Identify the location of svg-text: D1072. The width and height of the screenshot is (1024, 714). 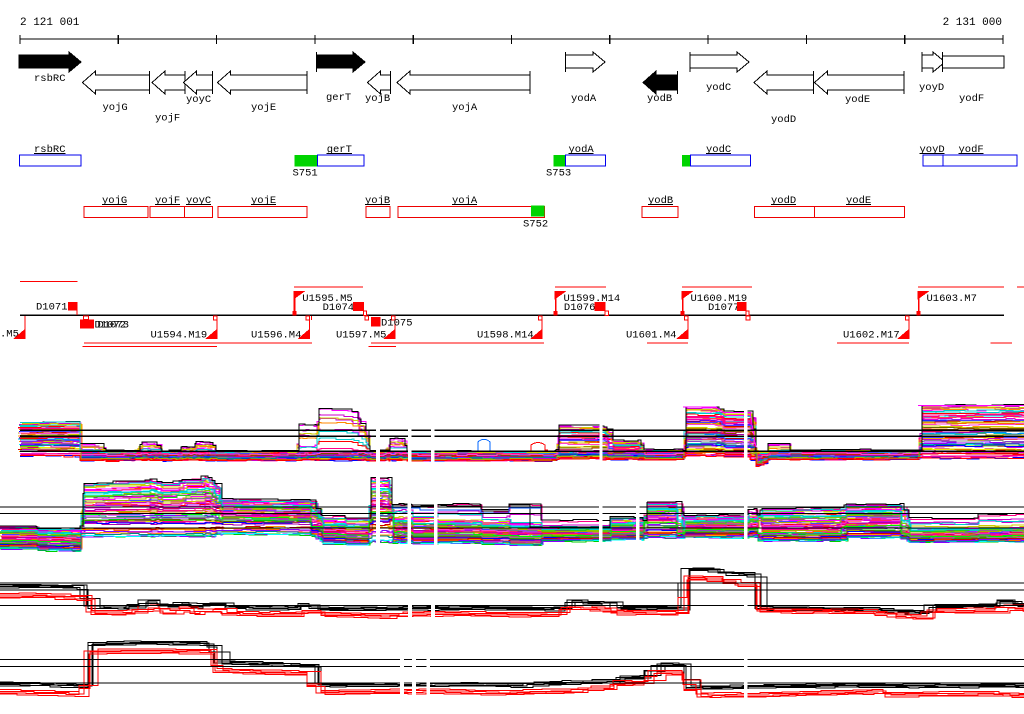
(111, 326).